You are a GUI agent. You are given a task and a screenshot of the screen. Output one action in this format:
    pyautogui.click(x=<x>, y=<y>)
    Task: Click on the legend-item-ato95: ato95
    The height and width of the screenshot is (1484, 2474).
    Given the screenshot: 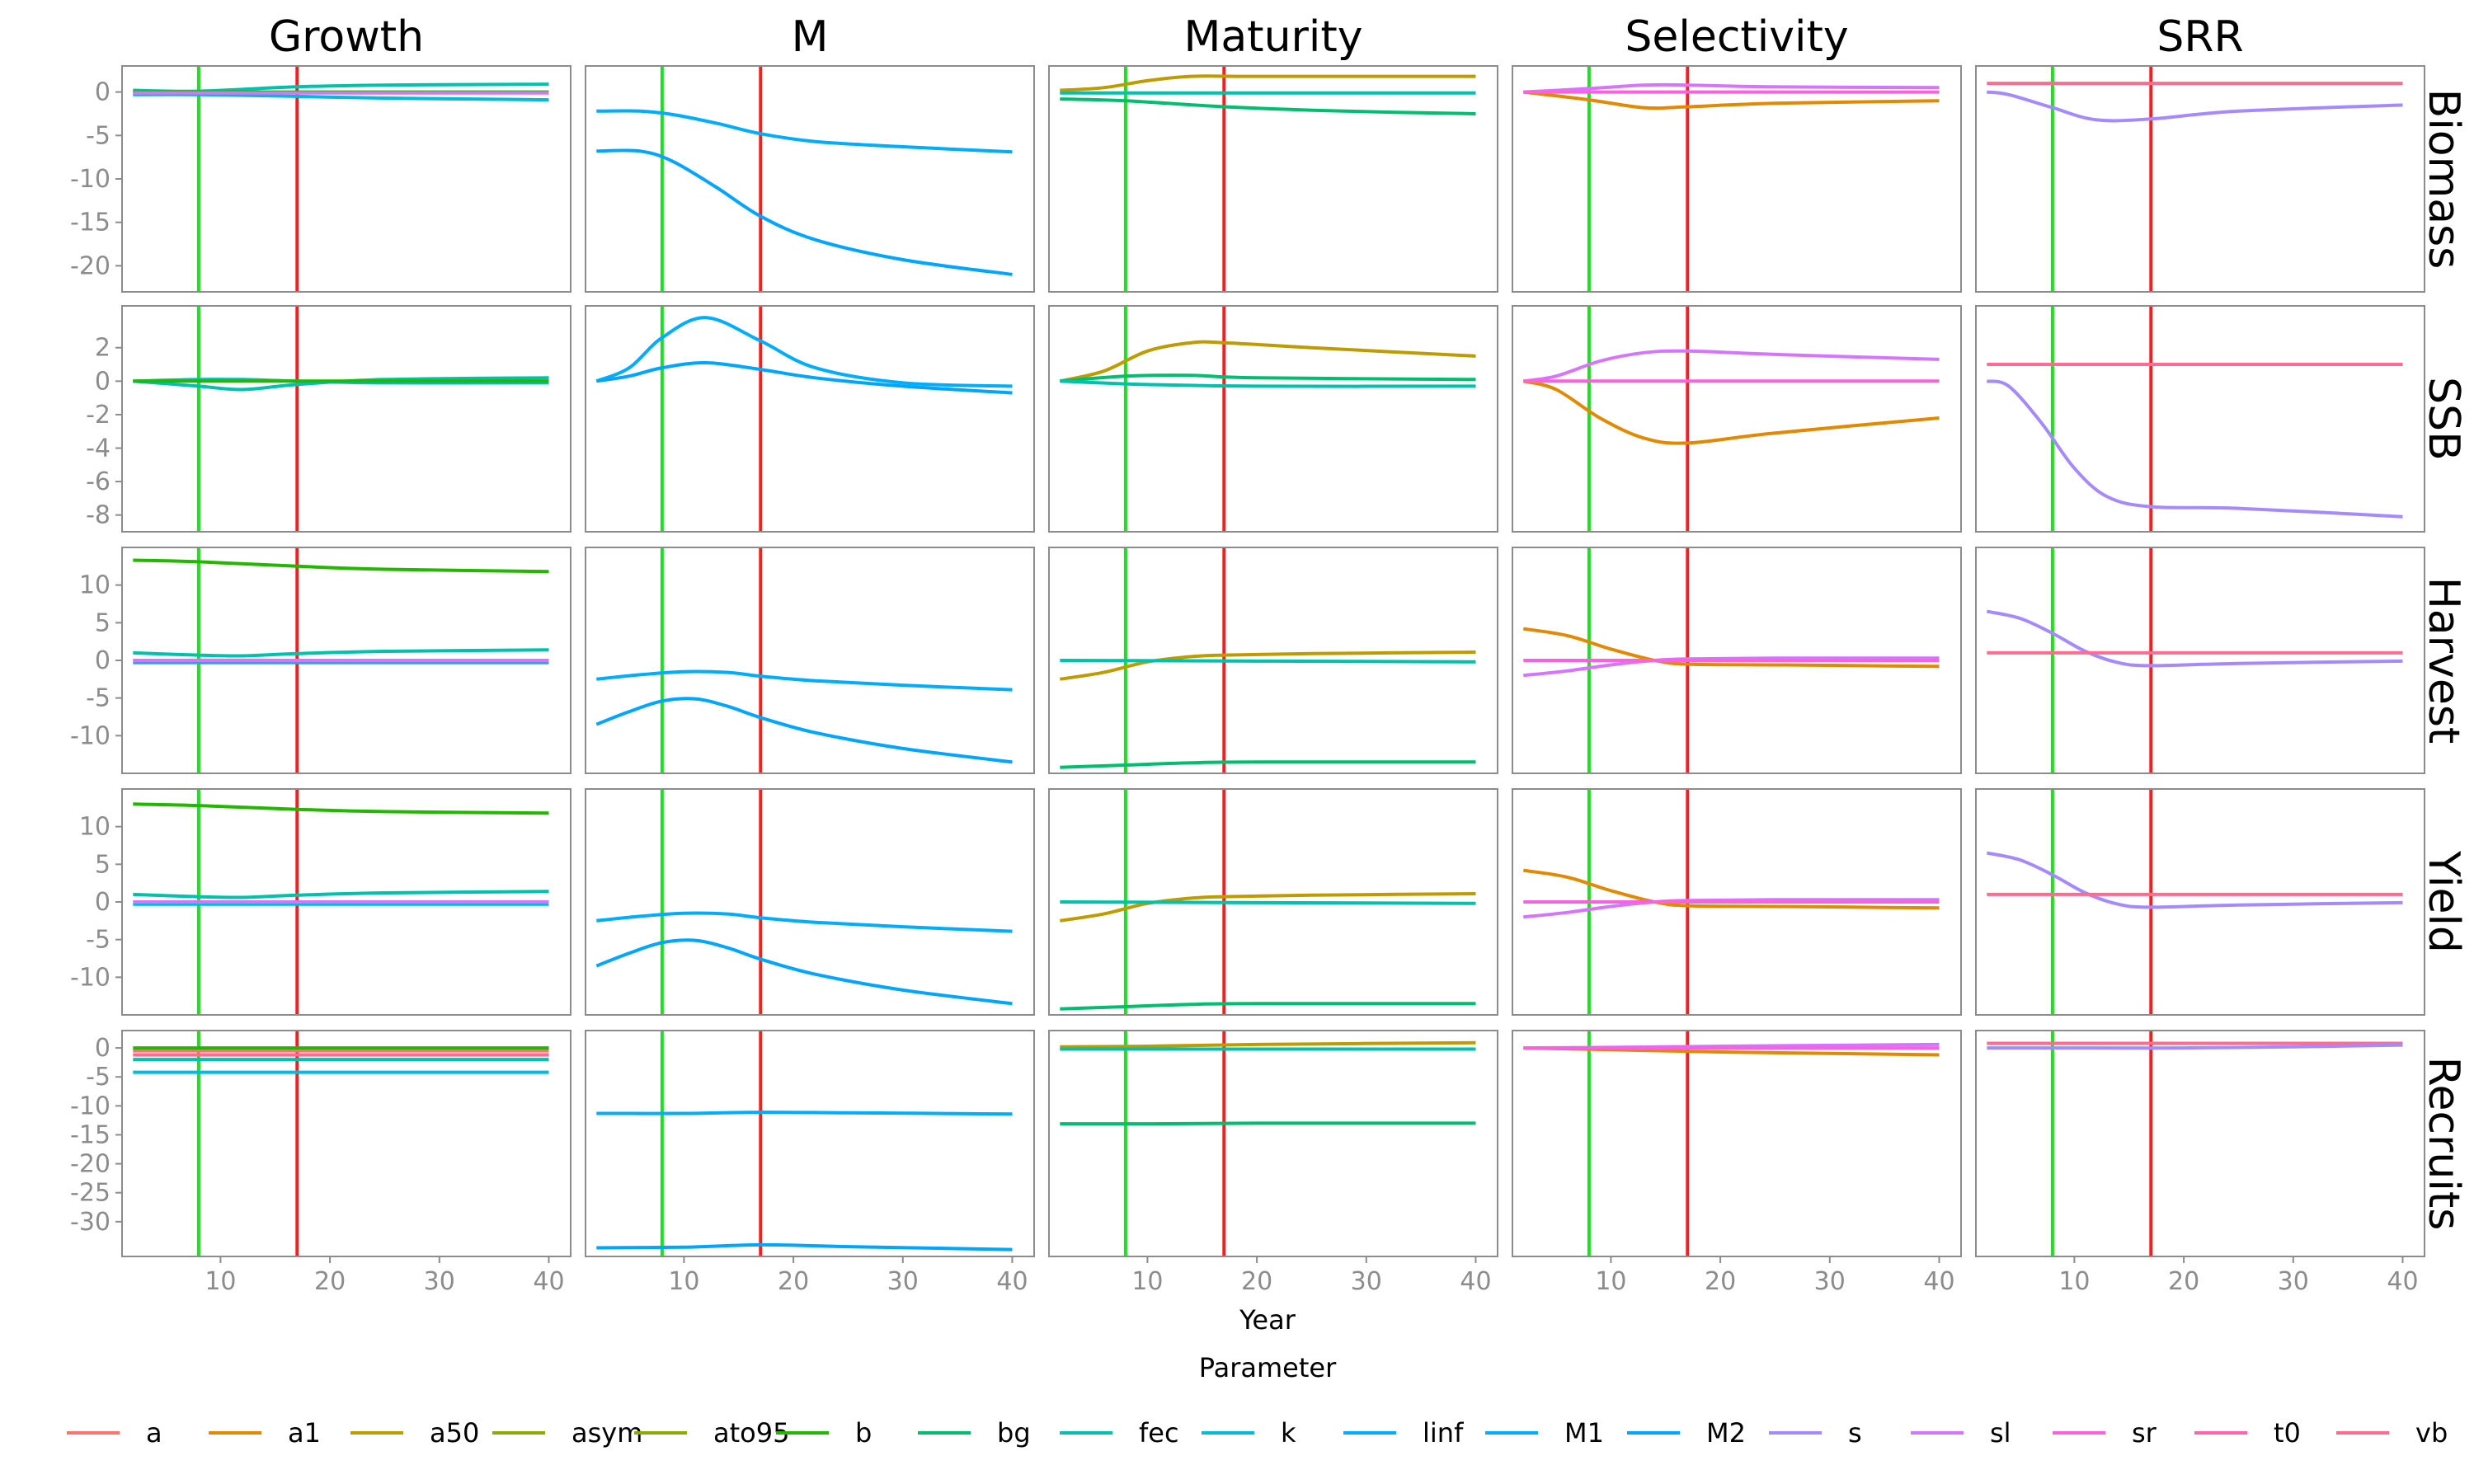 What is the action you would take?
    pyautogui.click(x=711, y=1433)
    